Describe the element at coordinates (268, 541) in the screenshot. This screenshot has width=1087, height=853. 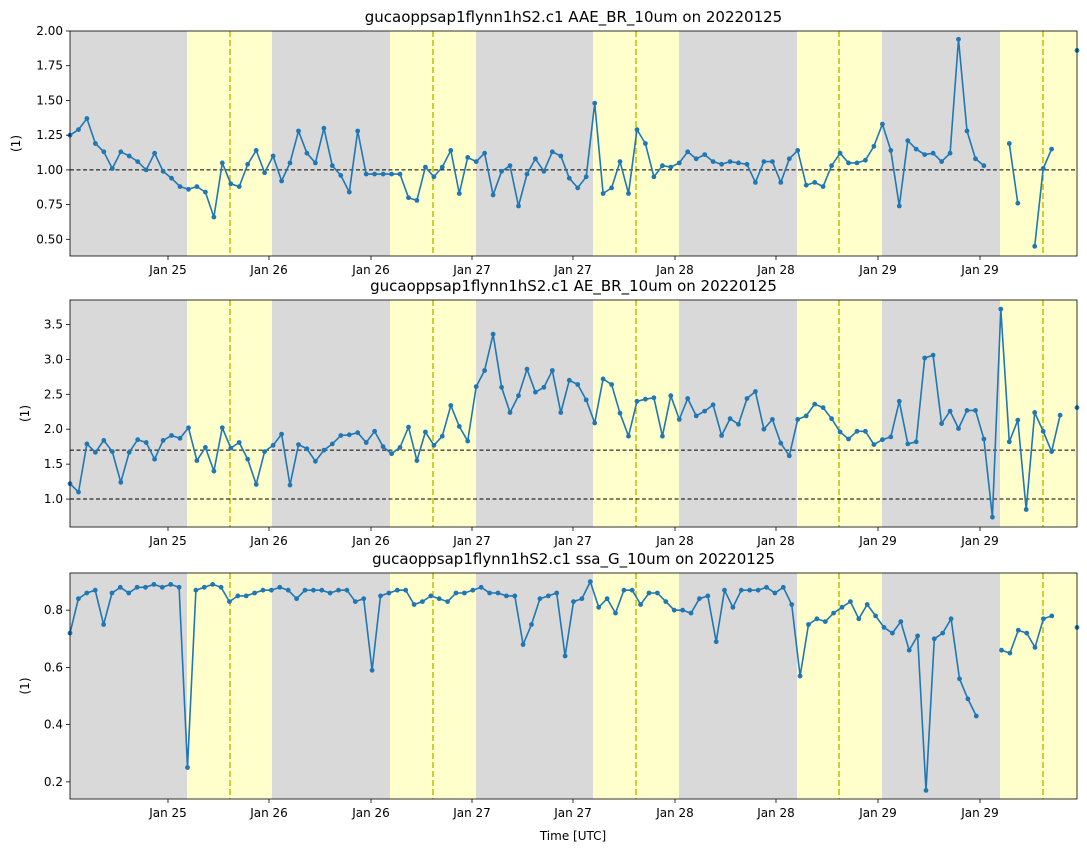
I see `x-tick-label: Jan 26` at that location.